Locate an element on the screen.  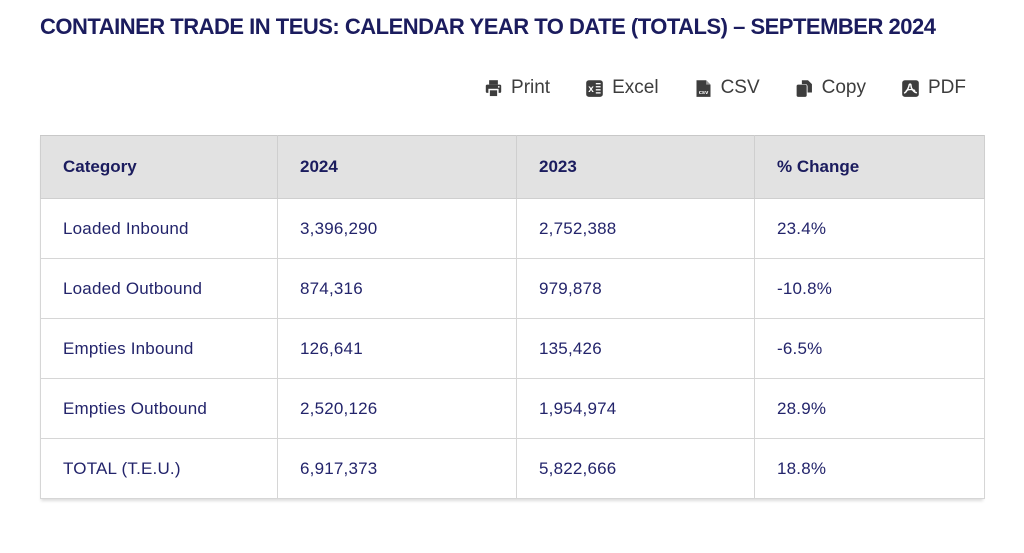
cell-2023-value: 2,752,388 is located at coordinates (635, 228).